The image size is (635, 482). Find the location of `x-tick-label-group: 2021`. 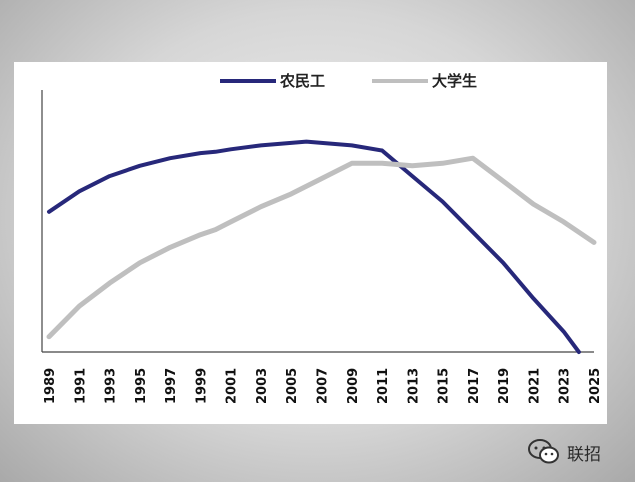

x-tick-label-group: 2021 is located at coordinates (534, 386).